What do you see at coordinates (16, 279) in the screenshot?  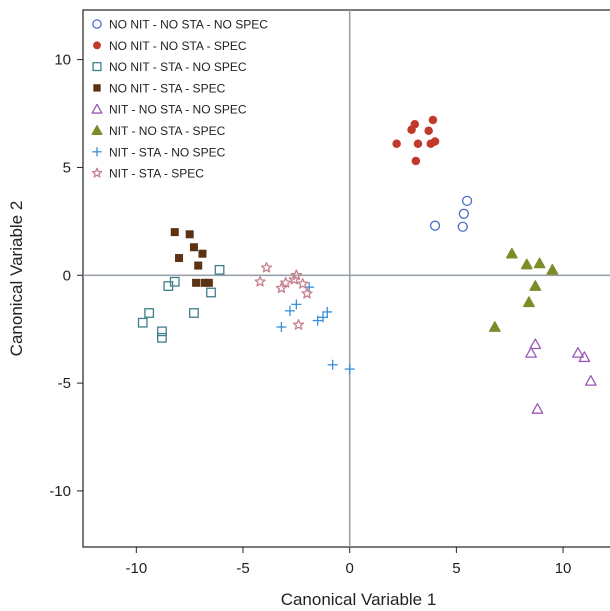 I see `y-axis-title: Canonical Variable 2` at bounding box center [16, 279].